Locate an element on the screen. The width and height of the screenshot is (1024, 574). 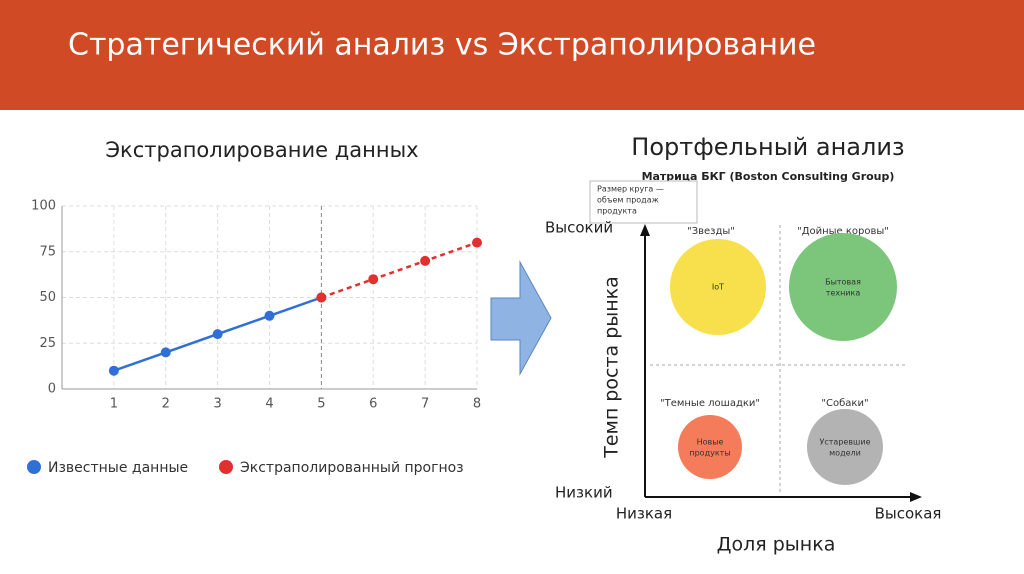
y-tick-label: 25 is located at coordinates (47, 343).